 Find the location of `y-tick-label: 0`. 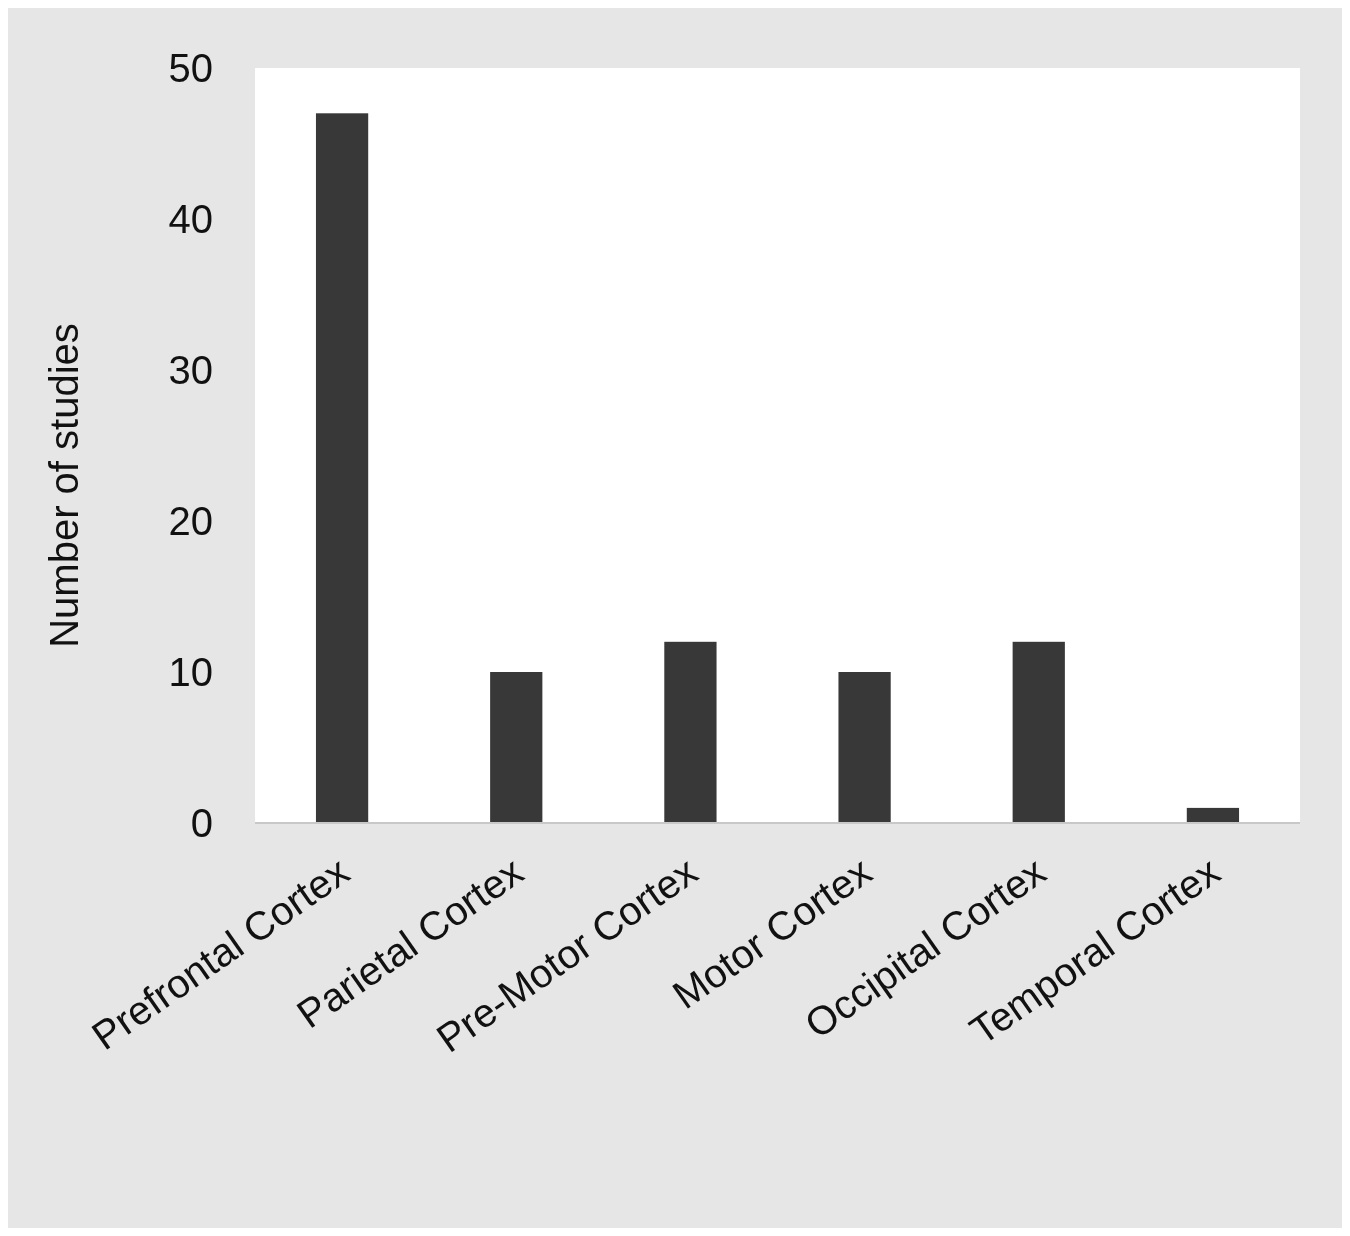

y-tick-label: 0 is located at coordinates (201, 823).